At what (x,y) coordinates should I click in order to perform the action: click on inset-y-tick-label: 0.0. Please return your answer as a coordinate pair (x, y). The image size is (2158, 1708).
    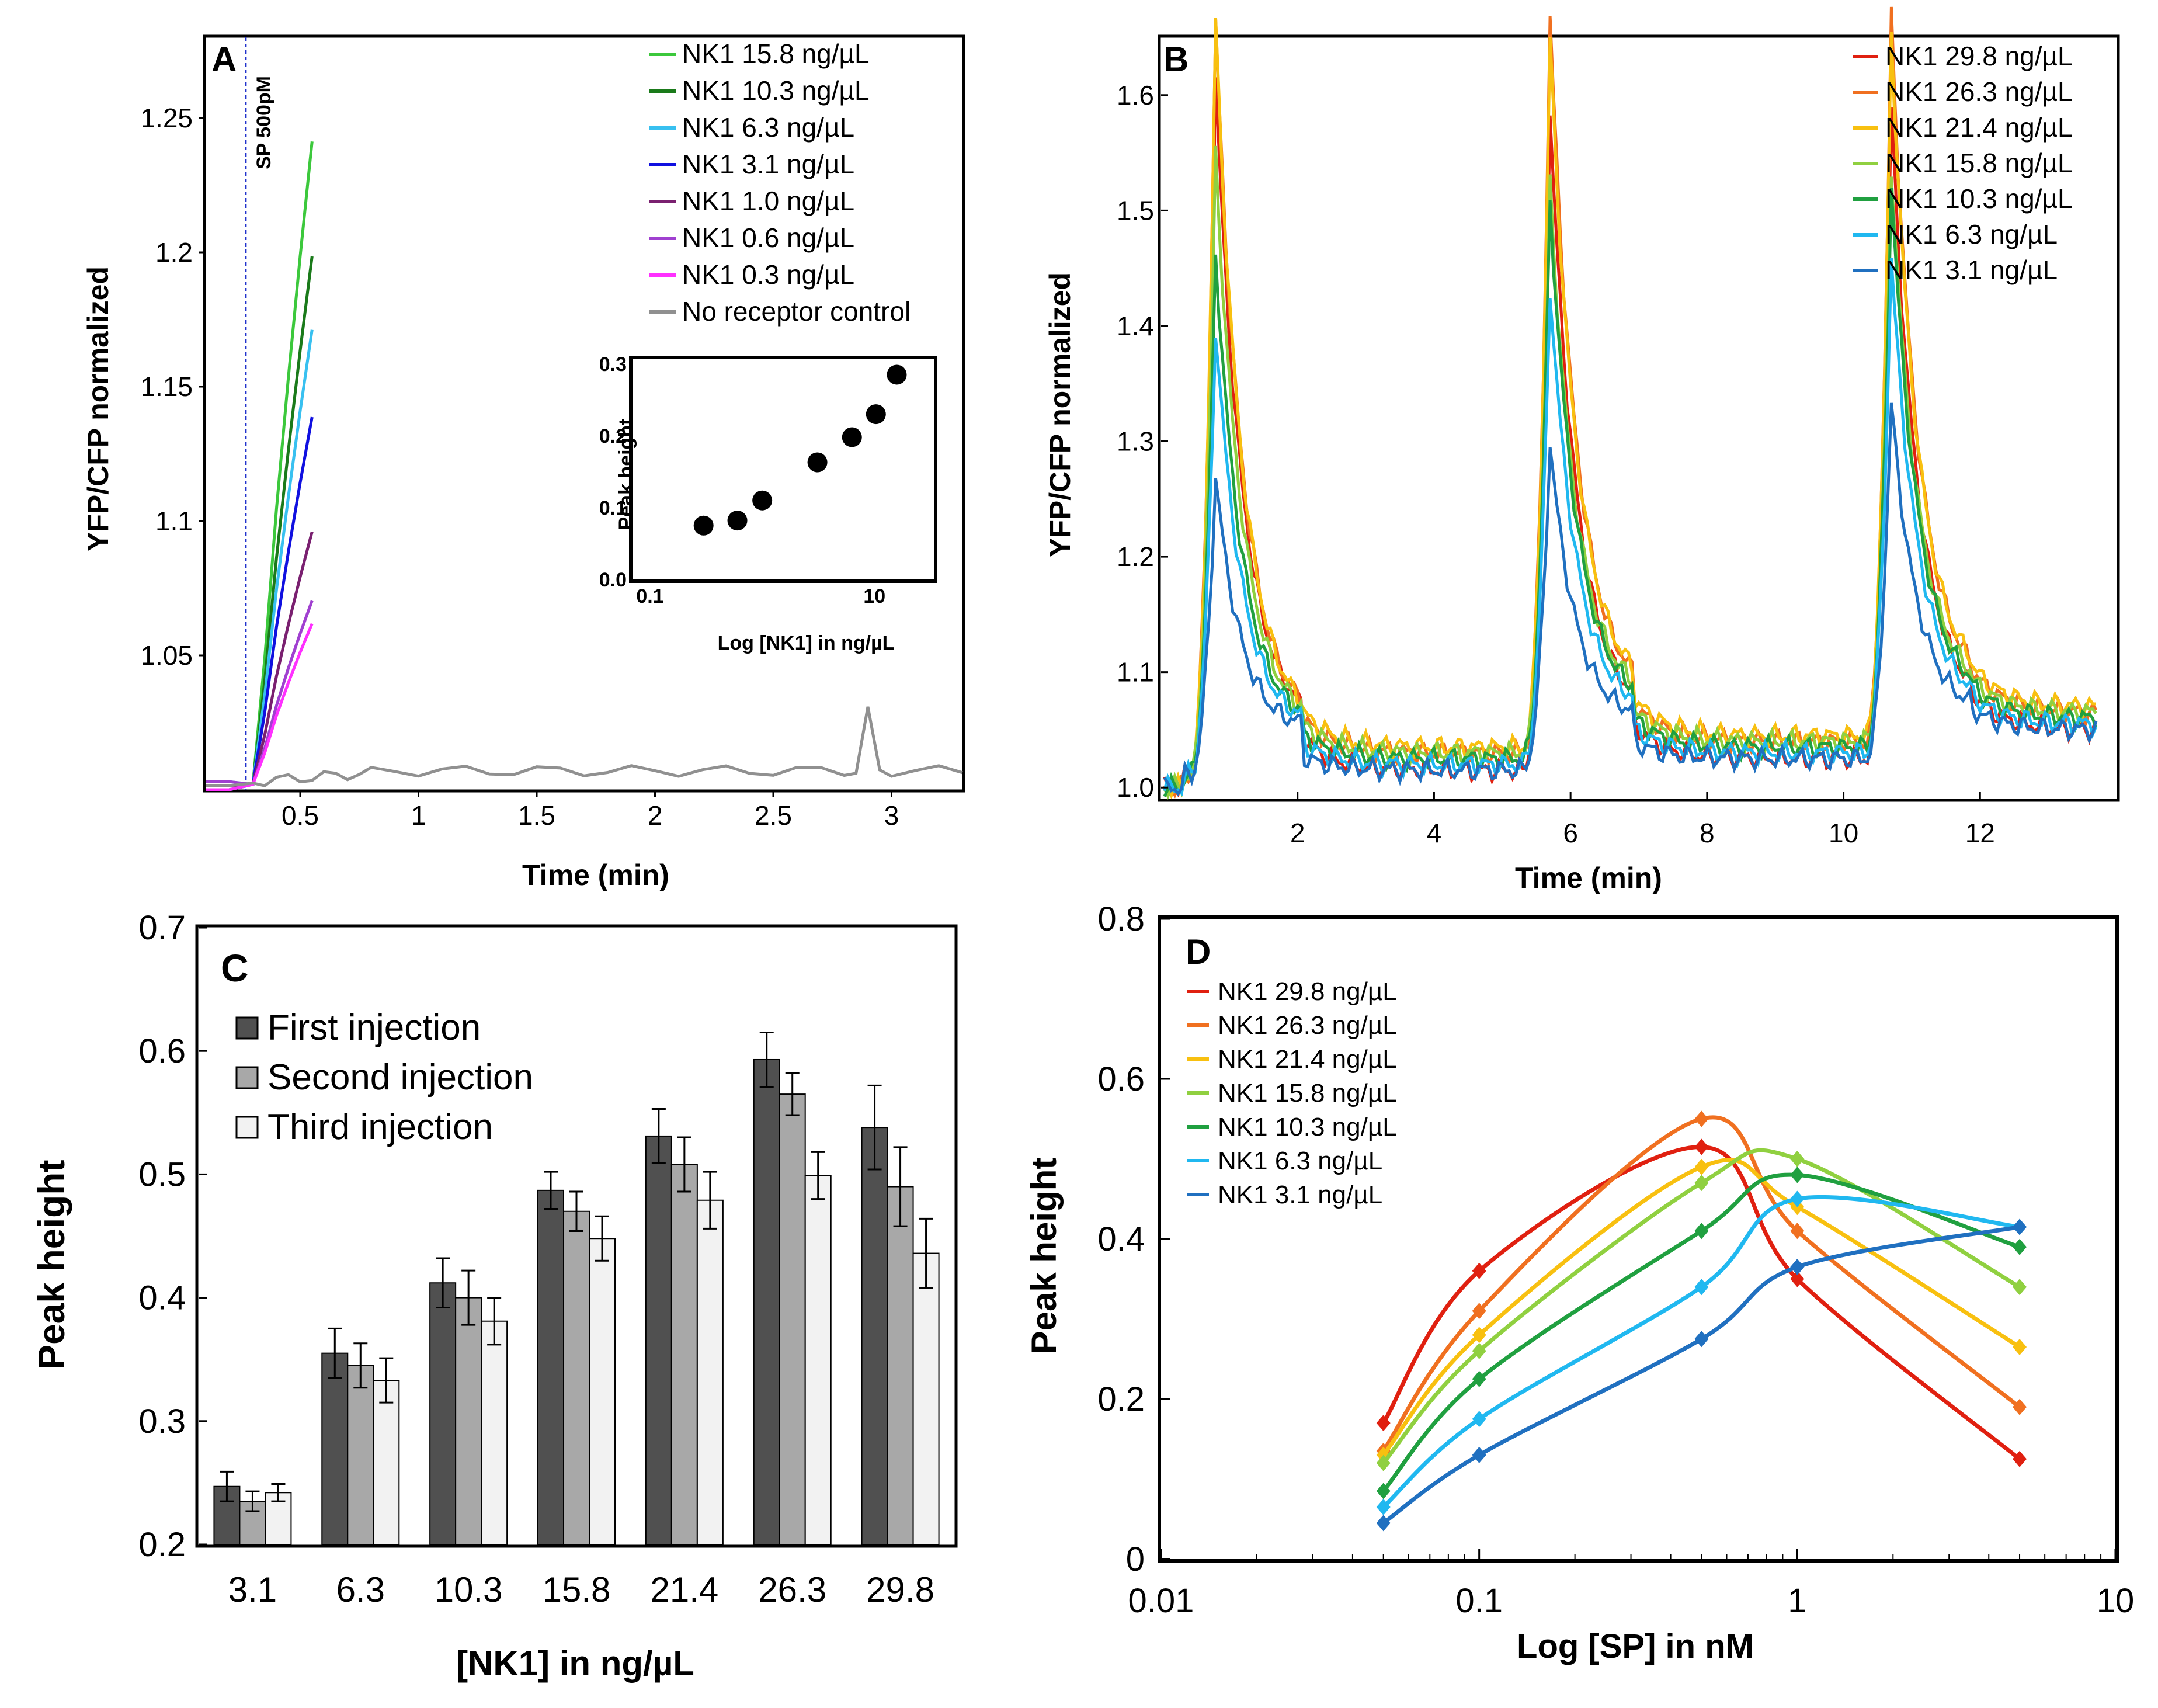
    Looking at the image, I should click on (613, 580).